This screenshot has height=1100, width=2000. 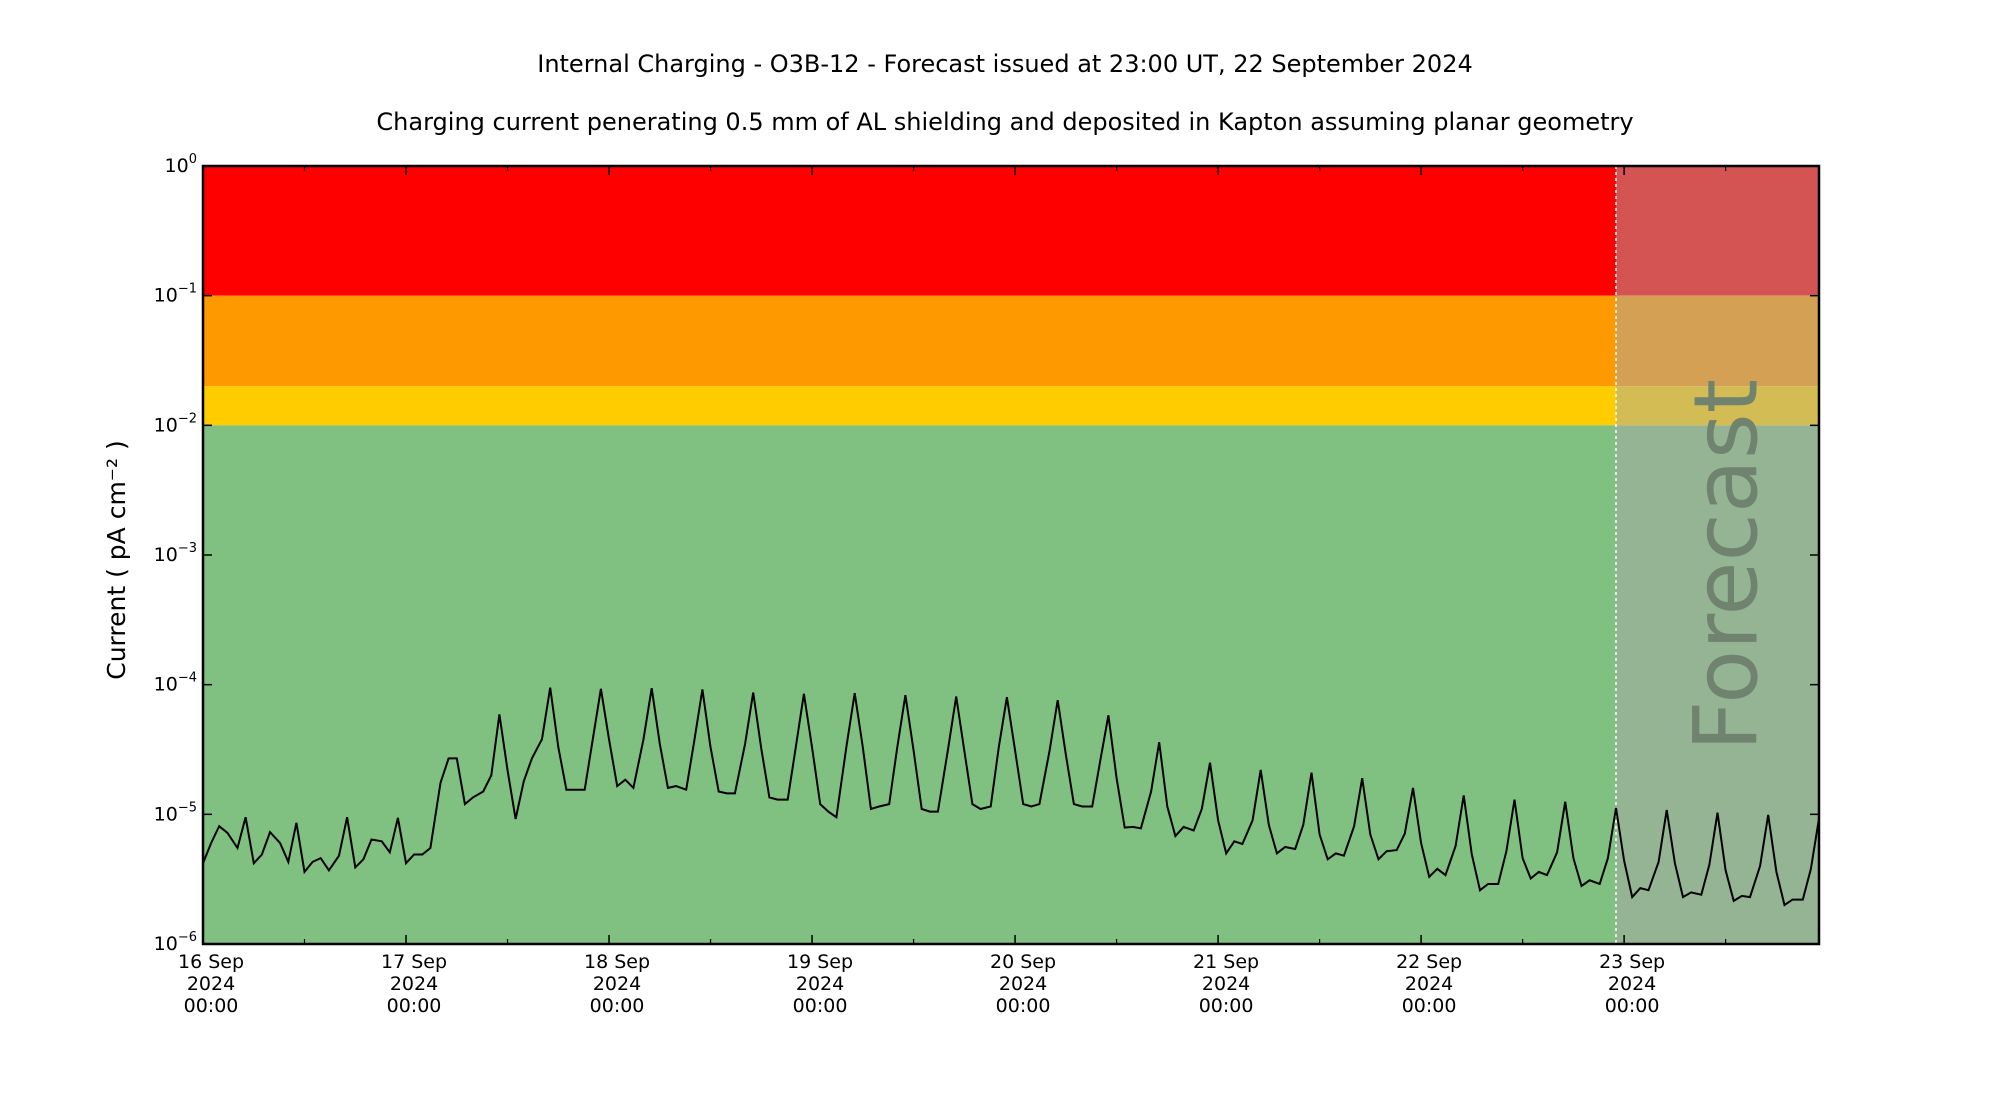 What do you see at coordinates (820, 962) in the screenshot?
I see `x-tick-label: 19 Sep` at bounding box center [820, 962].